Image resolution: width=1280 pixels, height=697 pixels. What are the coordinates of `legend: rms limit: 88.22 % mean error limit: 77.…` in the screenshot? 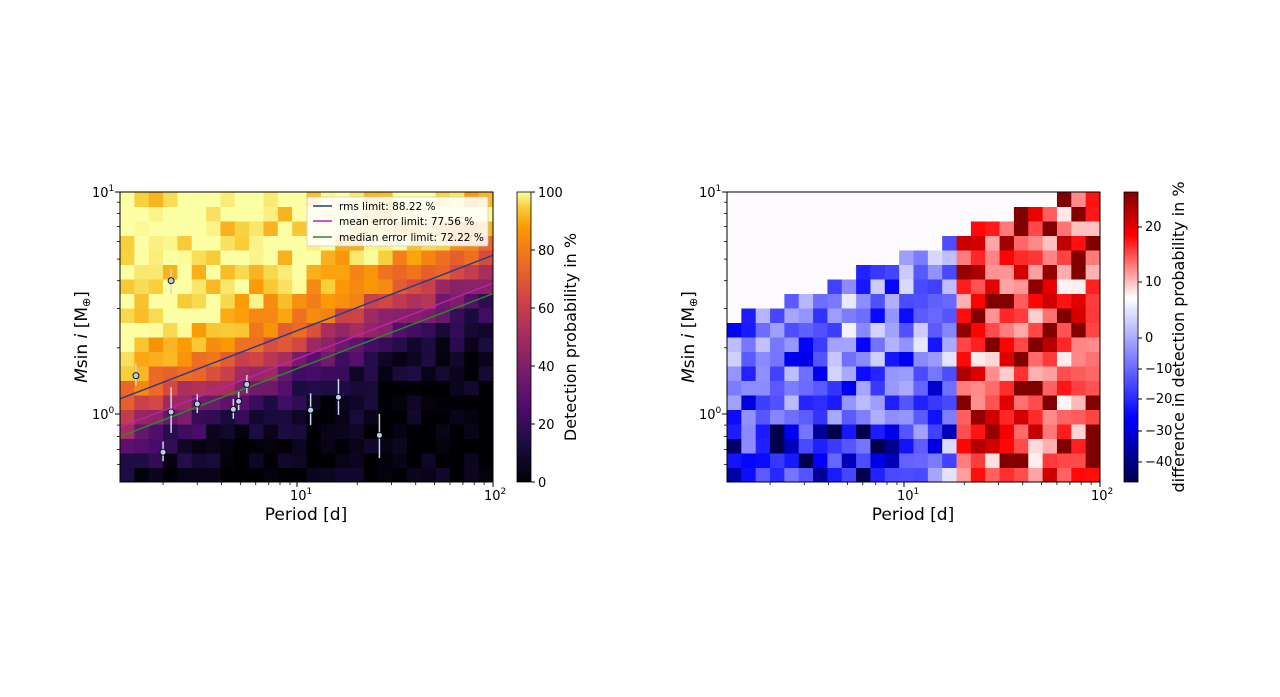 It's located at (397, 221).